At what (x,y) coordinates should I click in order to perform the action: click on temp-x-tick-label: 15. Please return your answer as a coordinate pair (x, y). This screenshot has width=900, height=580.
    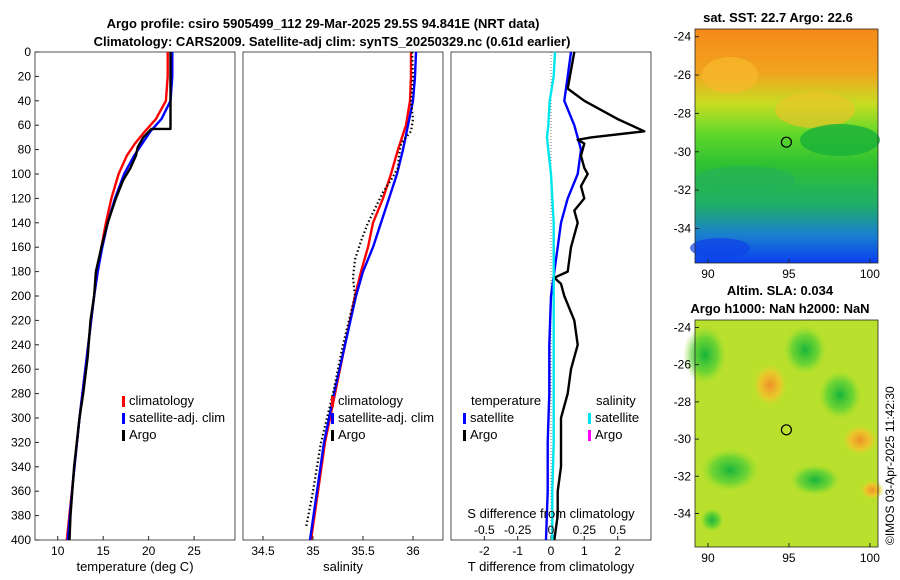
    Looking at the image, I should click on (104, 551).